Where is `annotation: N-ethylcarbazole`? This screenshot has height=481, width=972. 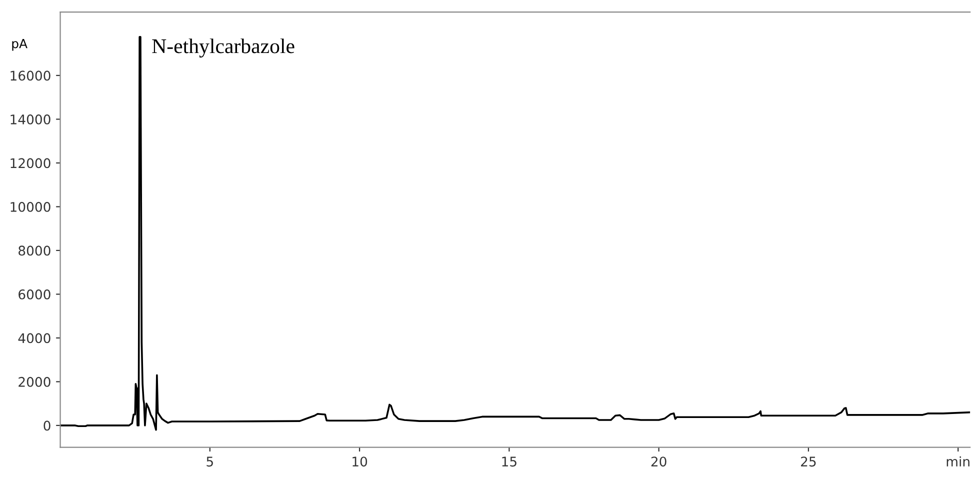
annotation: N-ethylcarbazole is located at coordinates (223, 48).